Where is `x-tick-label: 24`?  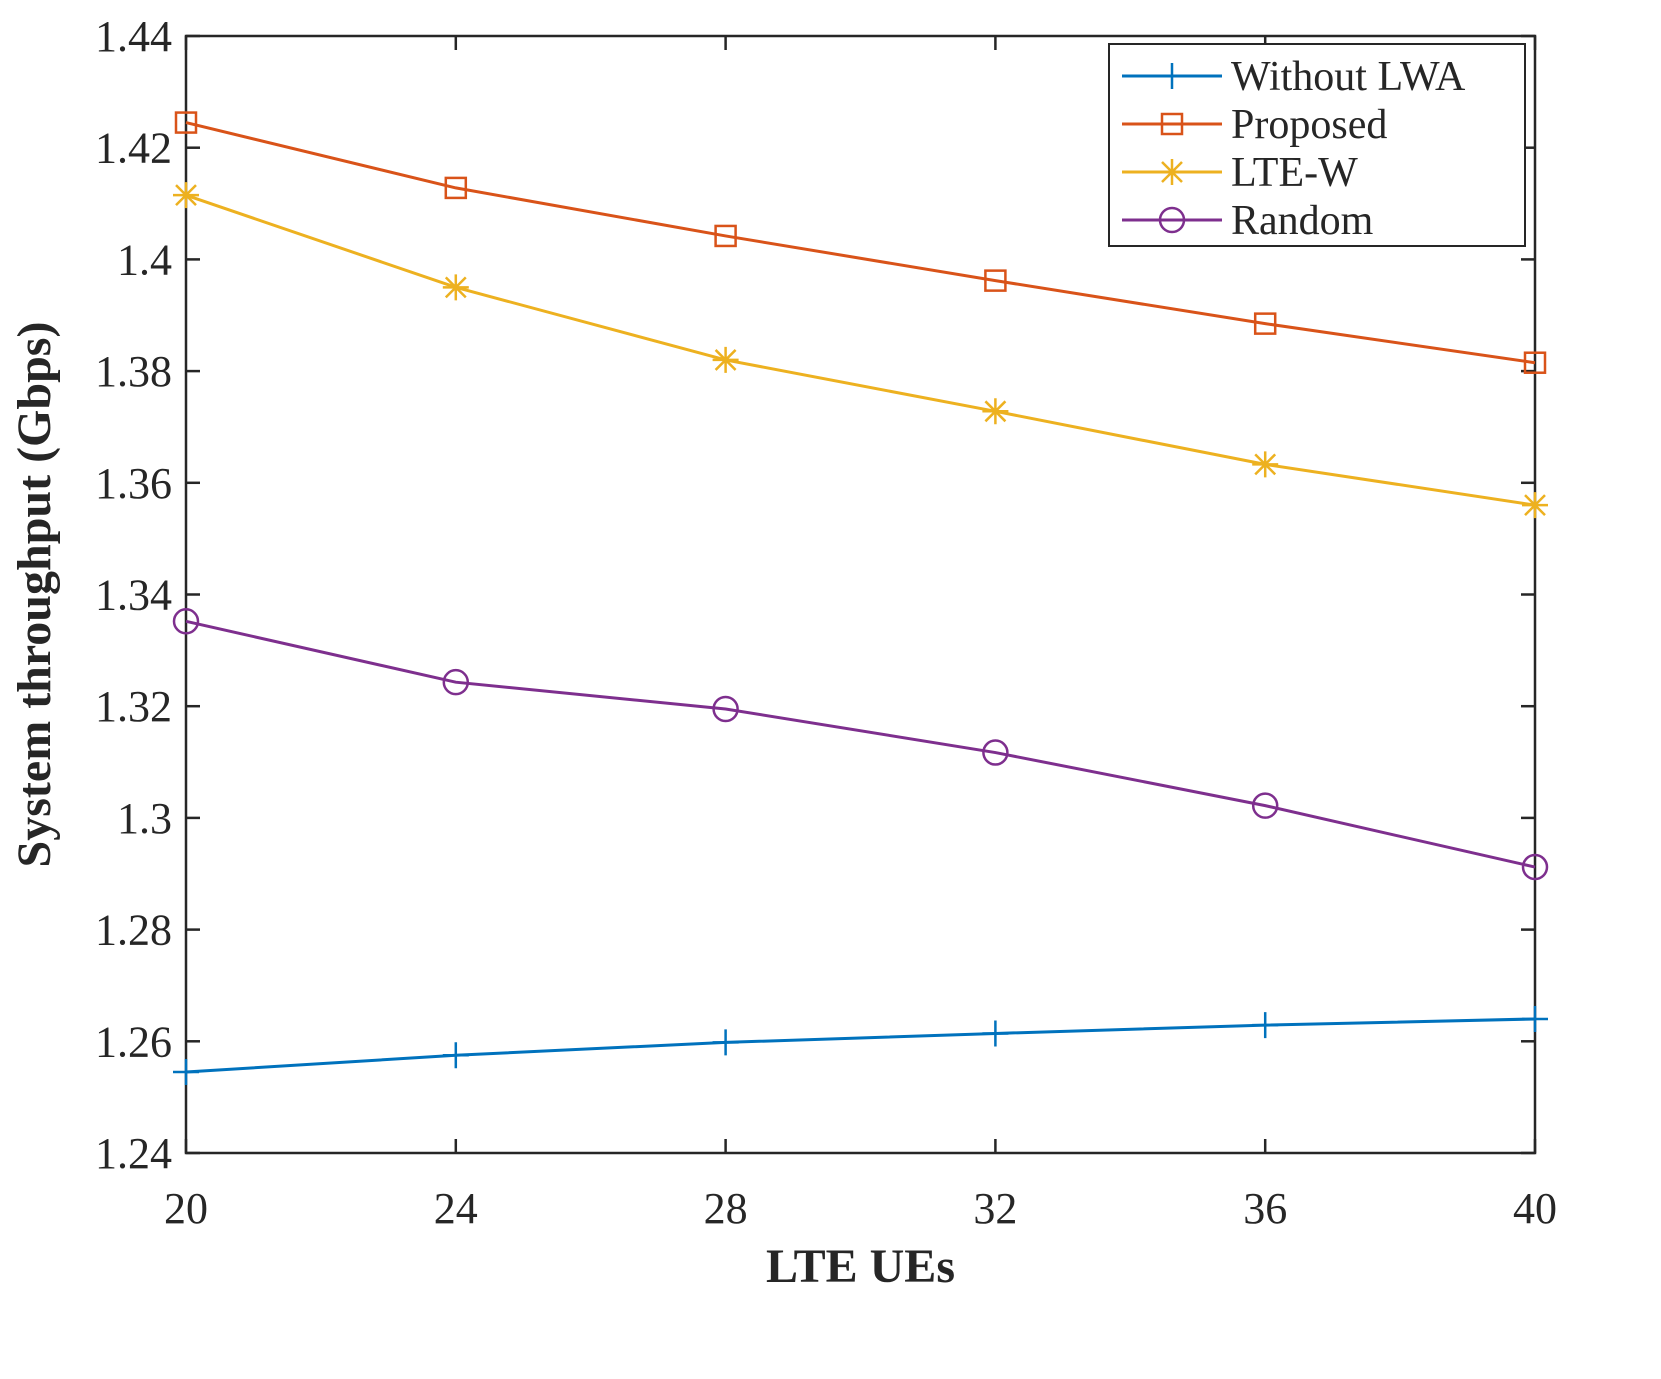 x-tick-label: 24 is located at coordinates (456, 1208).